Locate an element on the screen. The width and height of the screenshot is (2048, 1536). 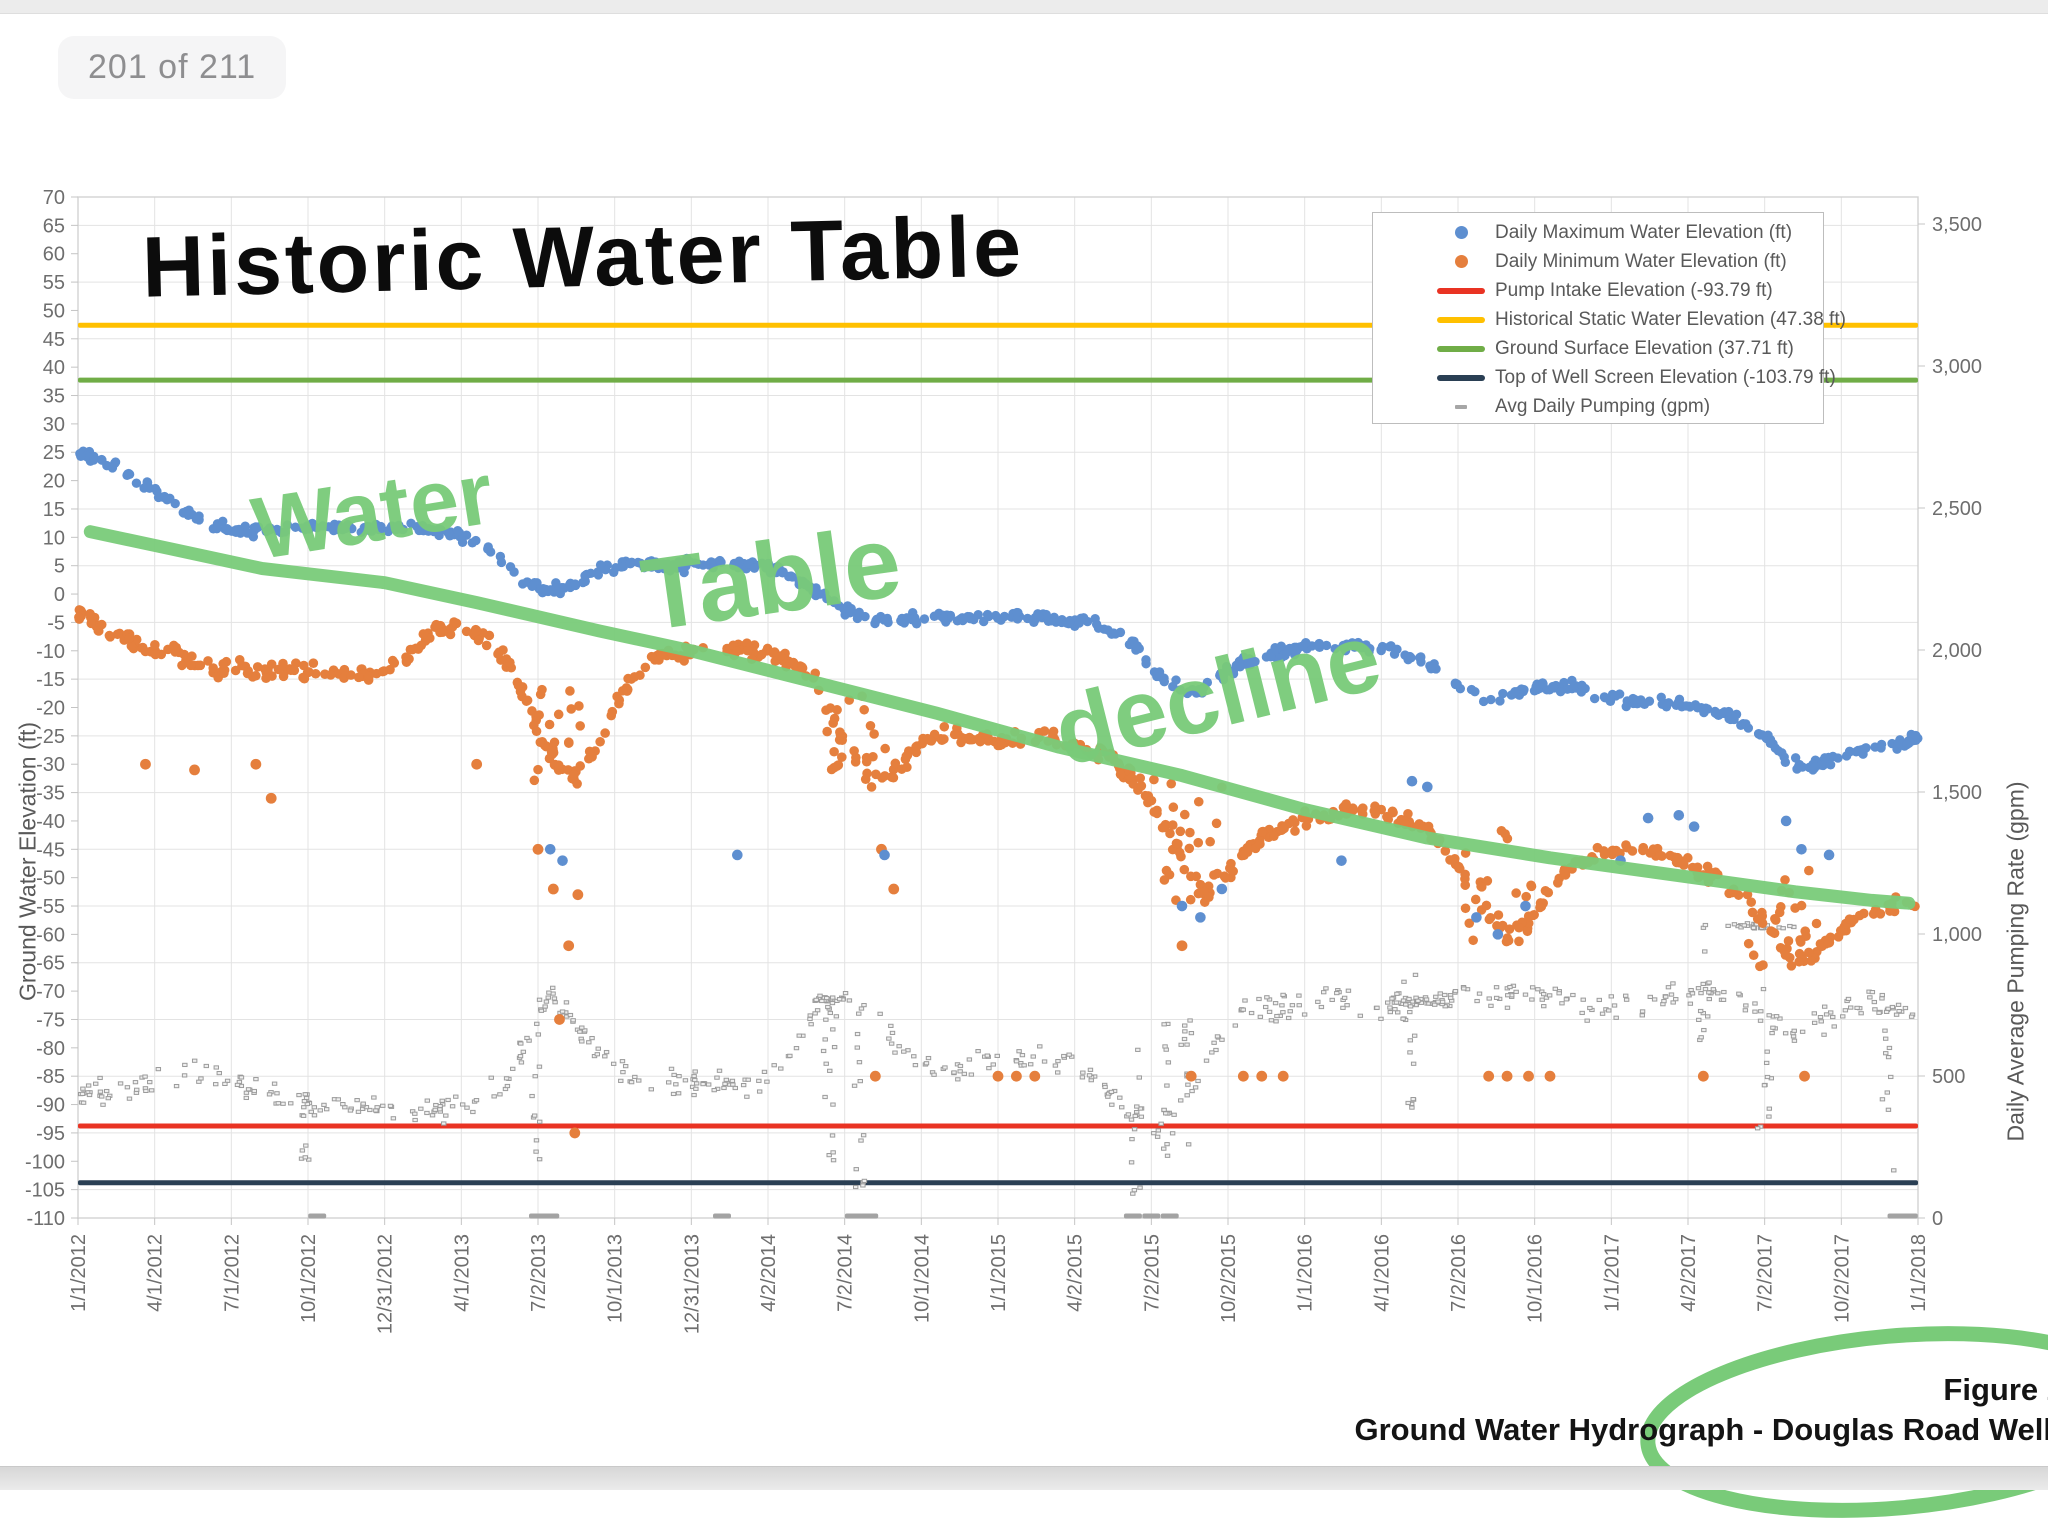
x-tick-label: 1/1/2016 is located at coordinates (1306, 1273).